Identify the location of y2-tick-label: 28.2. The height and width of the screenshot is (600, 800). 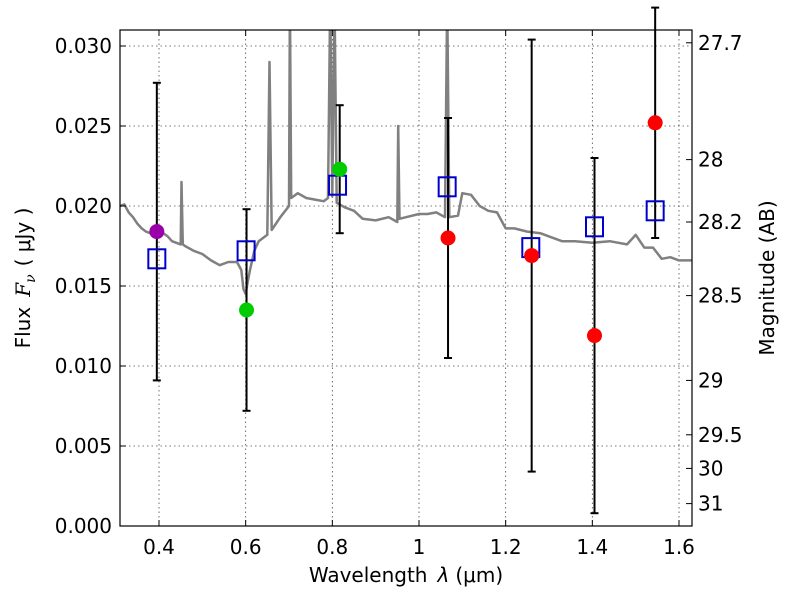
(720, 222).